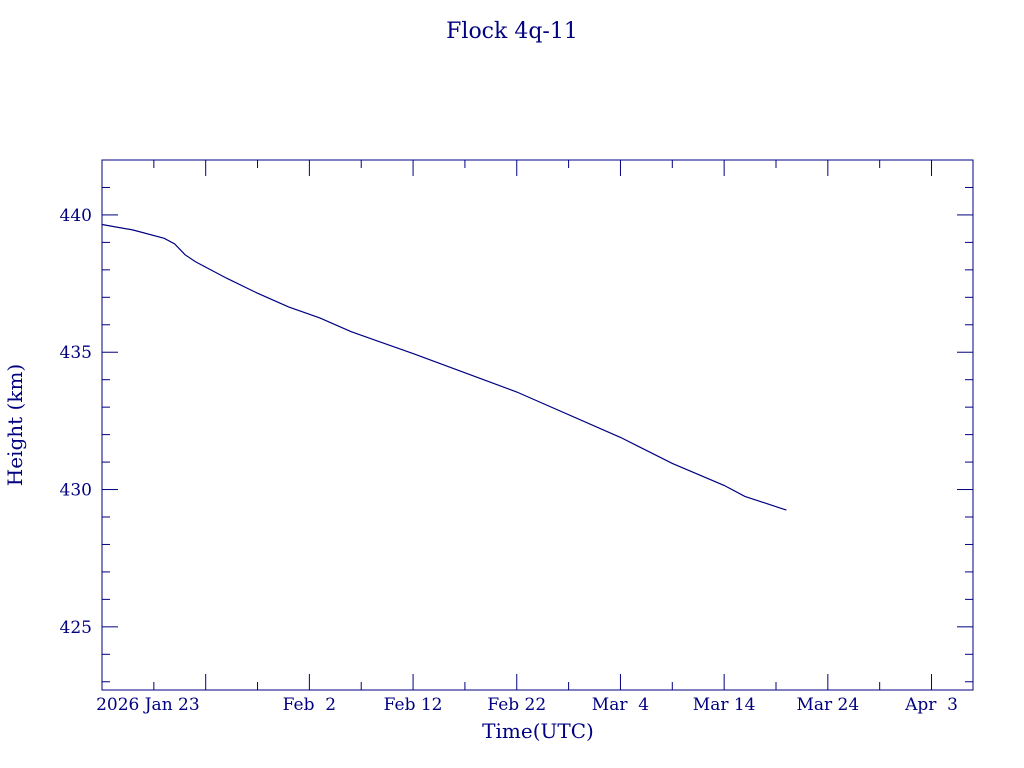 The height and width of the screenshot is (768, 1024). Describe the element at coordinates (516, 705) in the screenshot. I see `x-tick-label: Feb 22` at that location.